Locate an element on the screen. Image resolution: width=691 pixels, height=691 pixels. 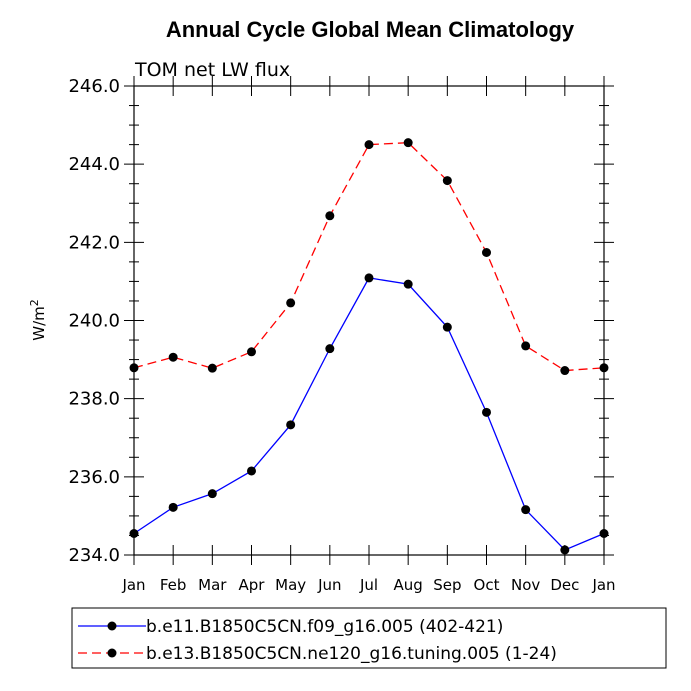
y-tick-label: 242.0 is located at coordinates (94, 242).